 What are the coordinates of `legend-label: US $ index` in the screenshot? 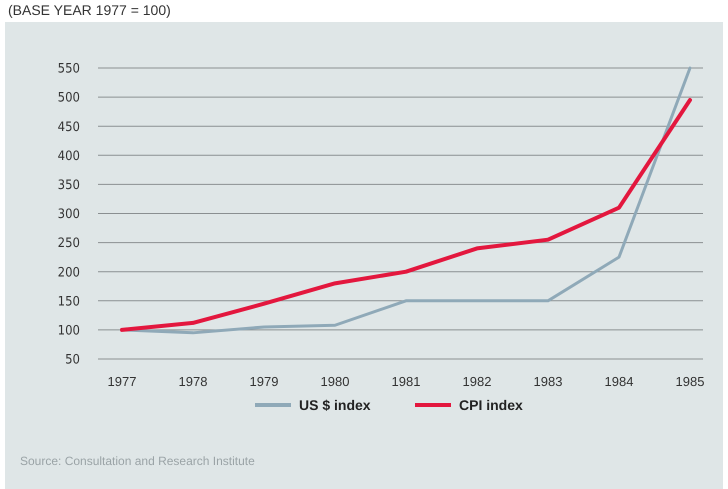 It's located at (335, 404).